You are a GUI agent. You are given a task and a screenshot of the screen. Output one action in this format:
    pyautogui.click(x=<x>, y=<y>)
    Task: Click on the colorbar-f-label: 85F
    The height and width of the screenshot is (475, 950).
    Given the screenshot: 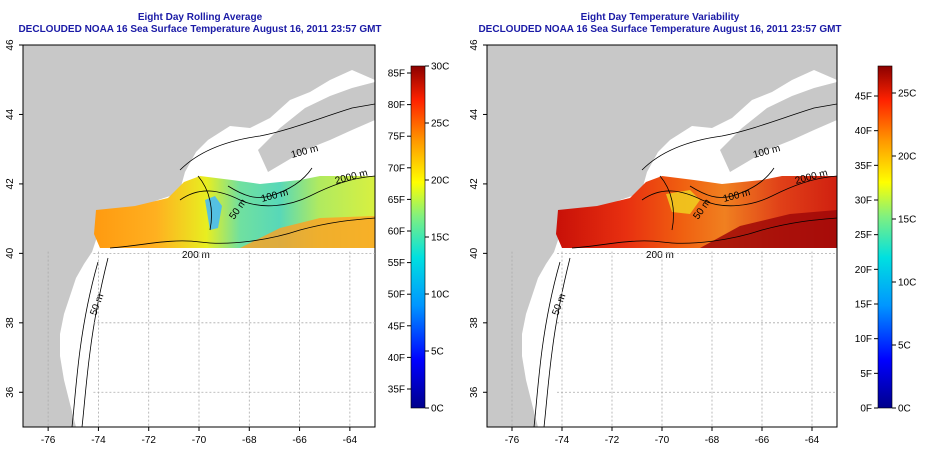 What is the action you would take?
    pyautogui.click(x=396, y=74)
    